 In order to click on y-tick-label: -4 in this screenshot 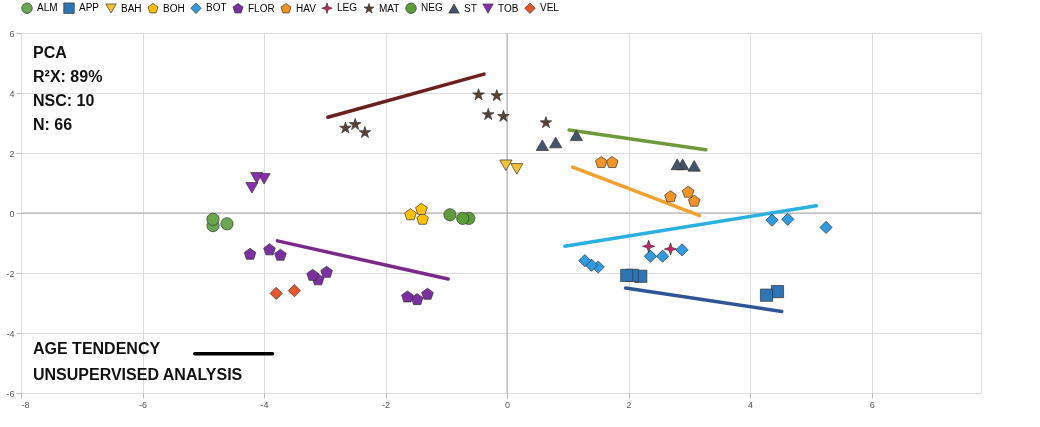, I will do `click(10, 333)`.